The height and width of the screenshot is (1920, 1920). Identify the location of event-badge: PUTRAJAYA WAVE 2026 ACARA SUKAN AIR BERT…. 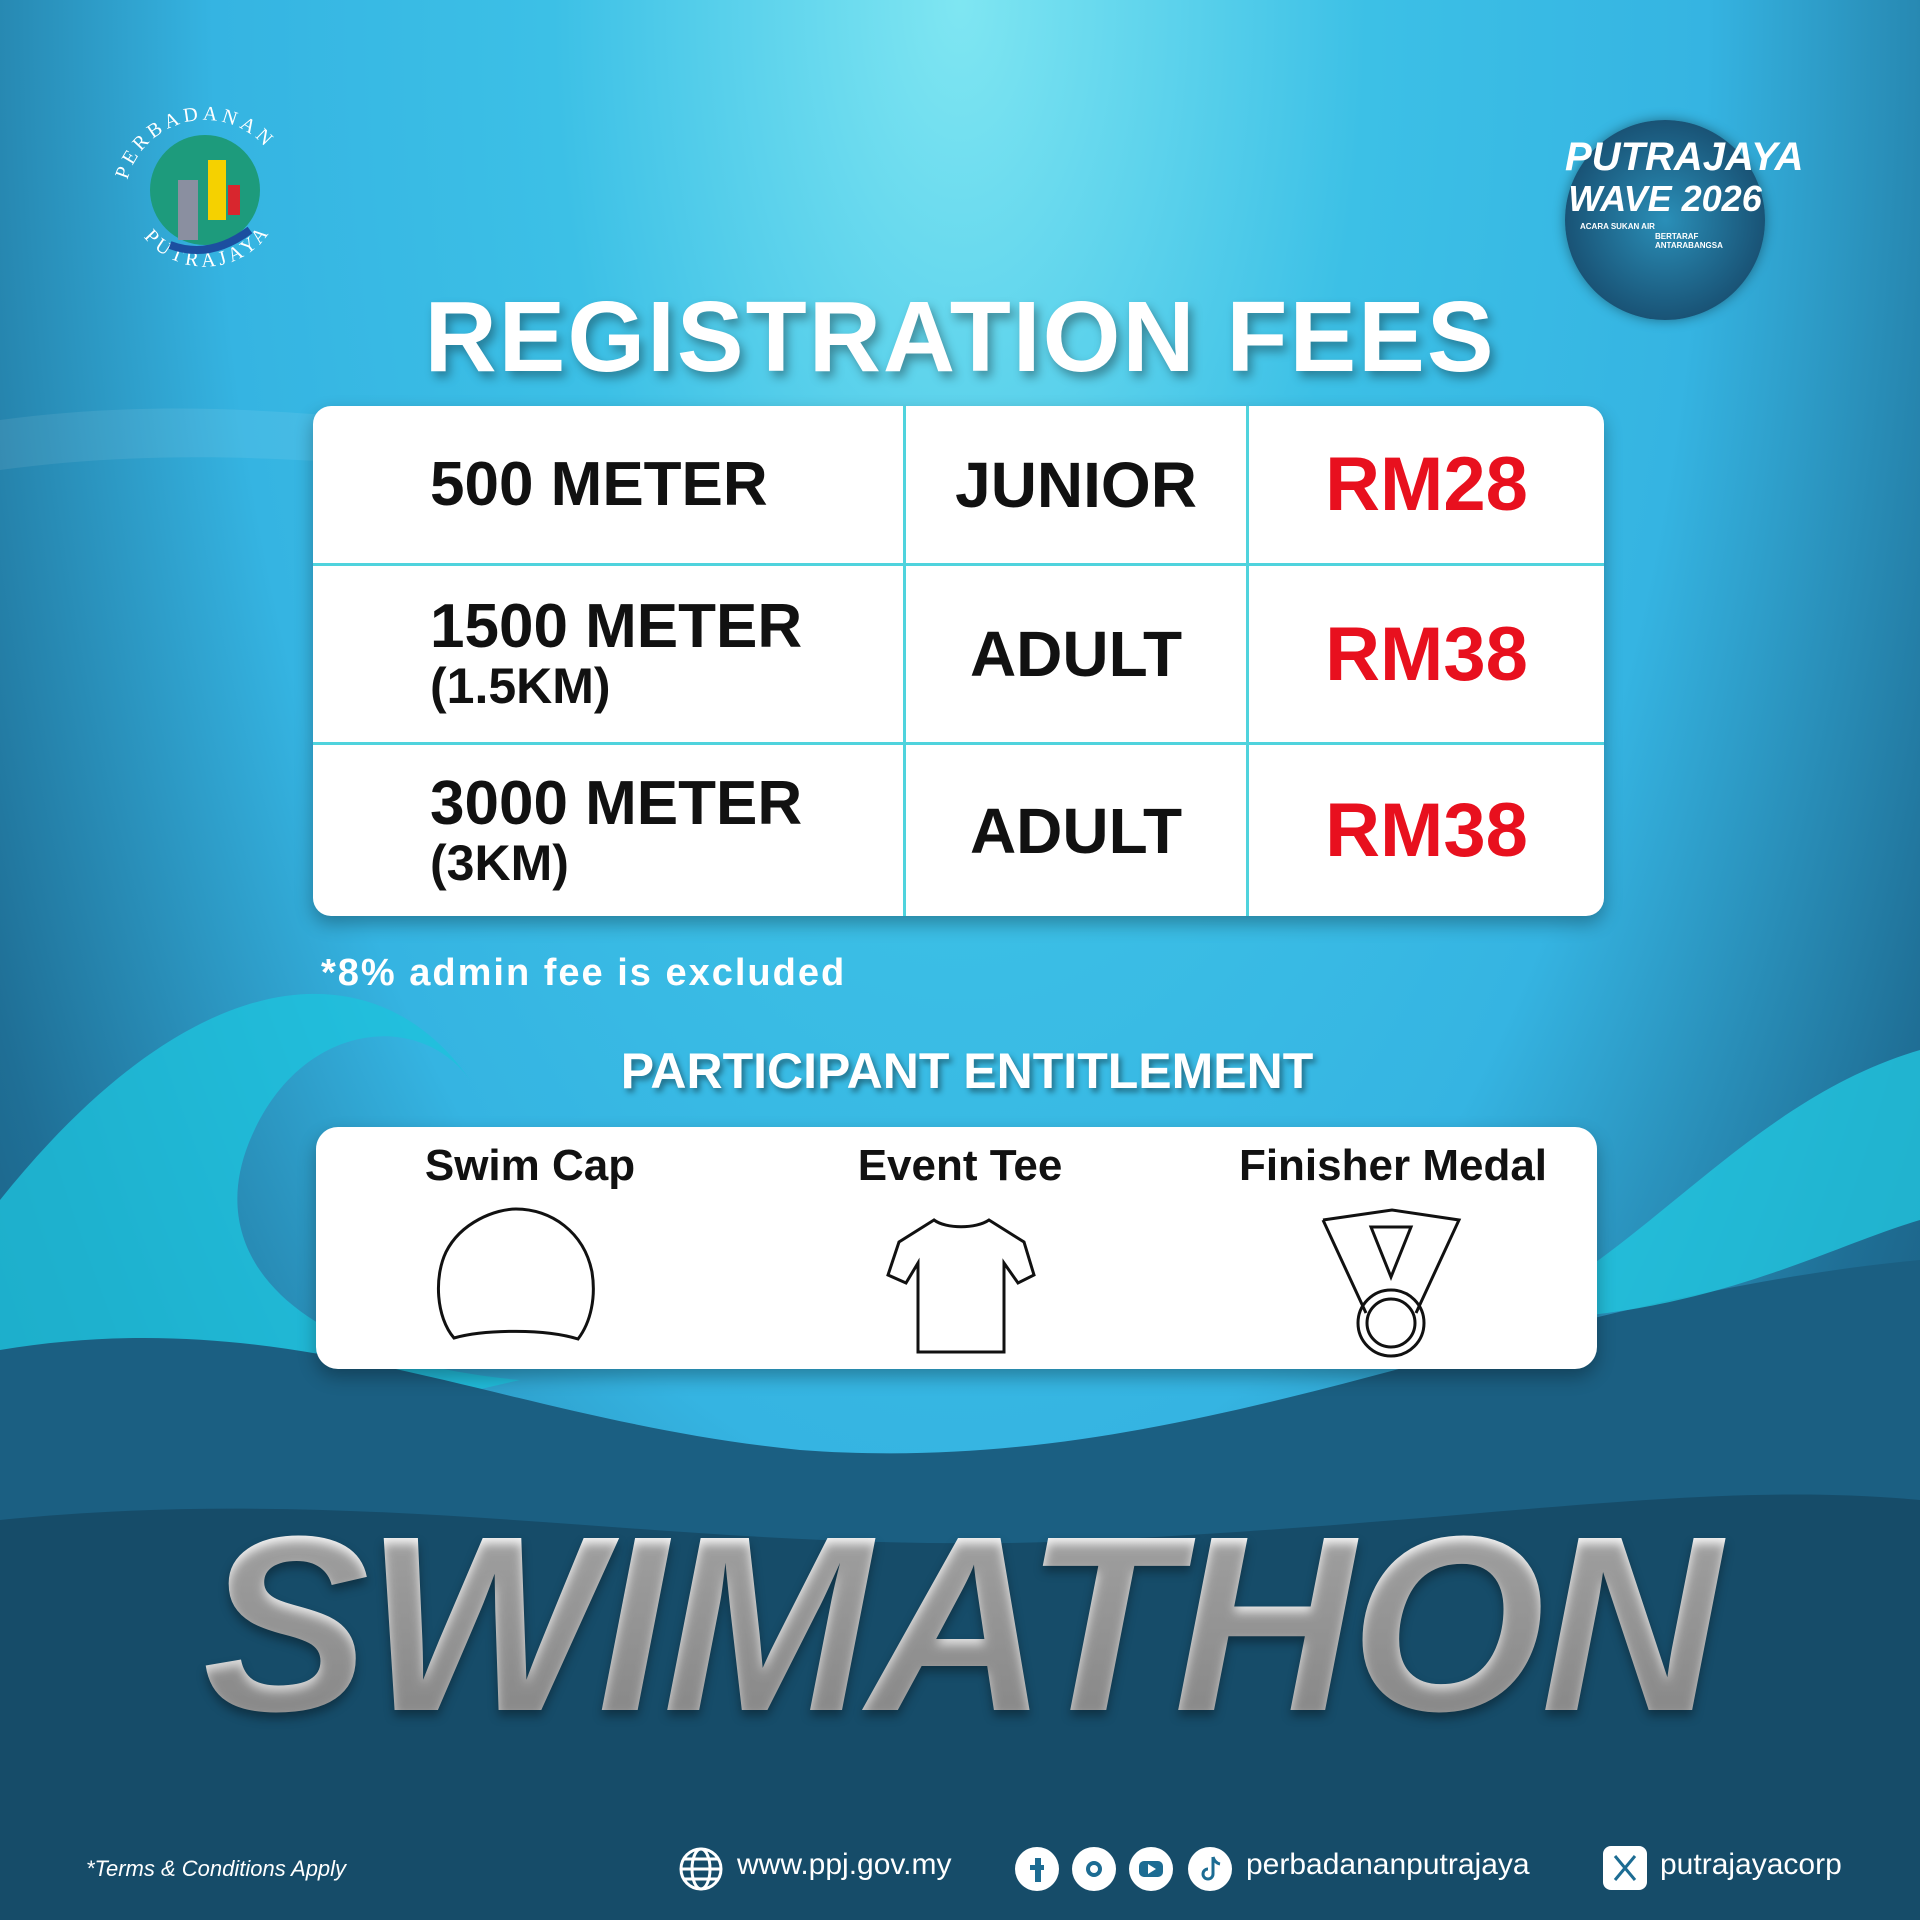
(1684, 220).